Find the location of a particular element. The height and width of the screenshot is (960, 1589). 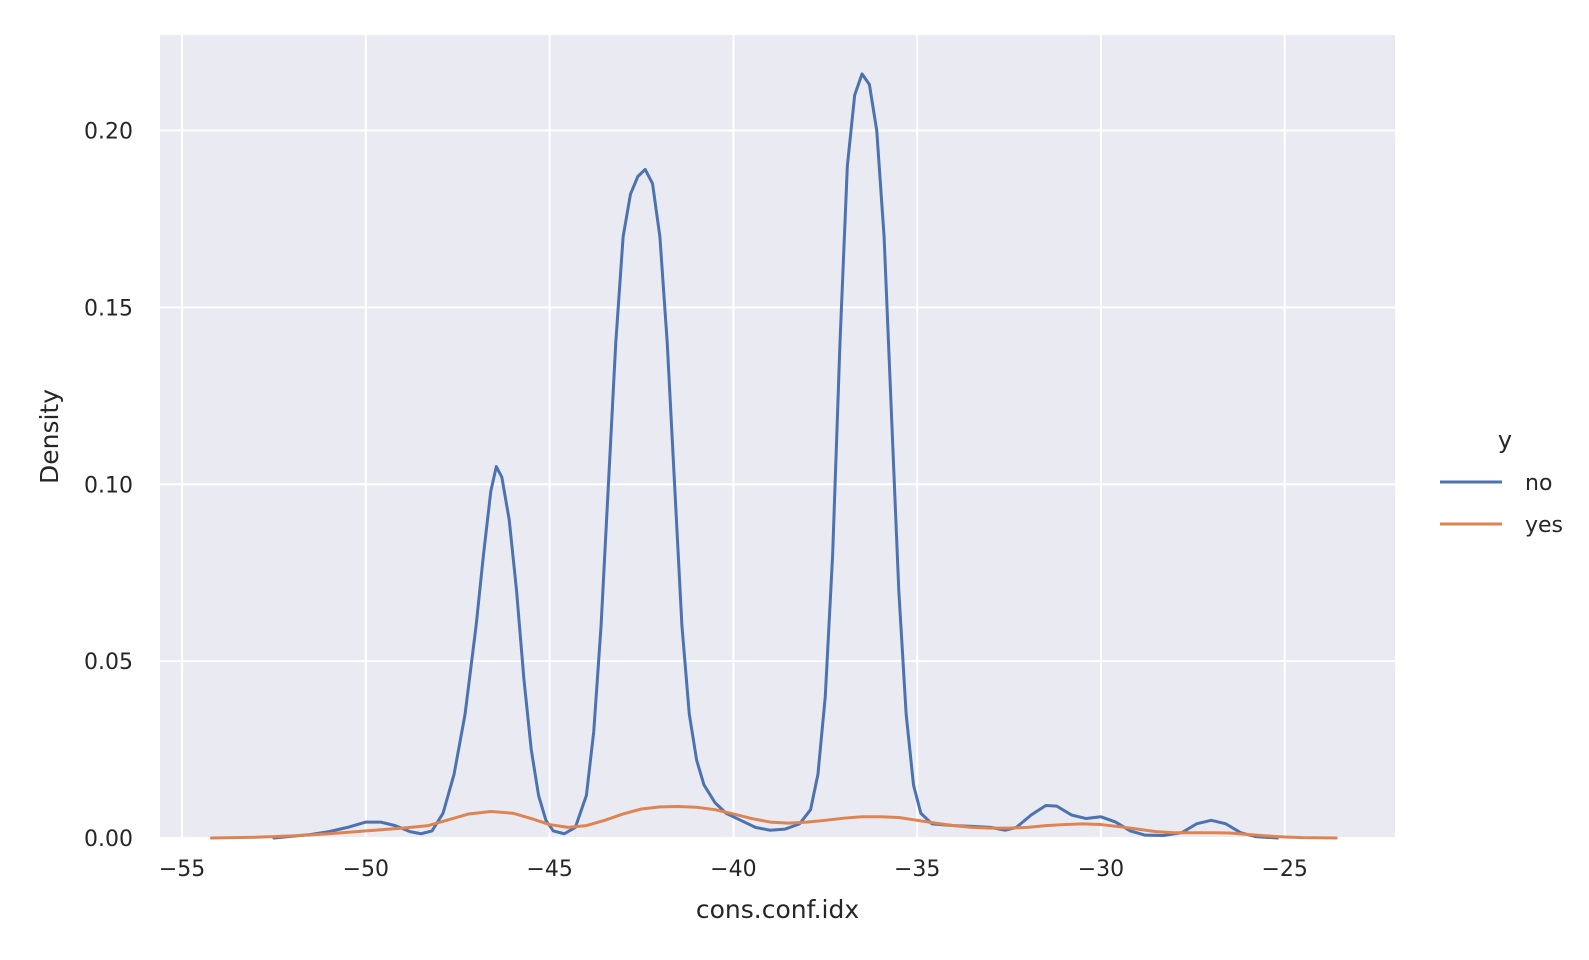

x-tick-label: −30 is located at coordinates (1101, 869).